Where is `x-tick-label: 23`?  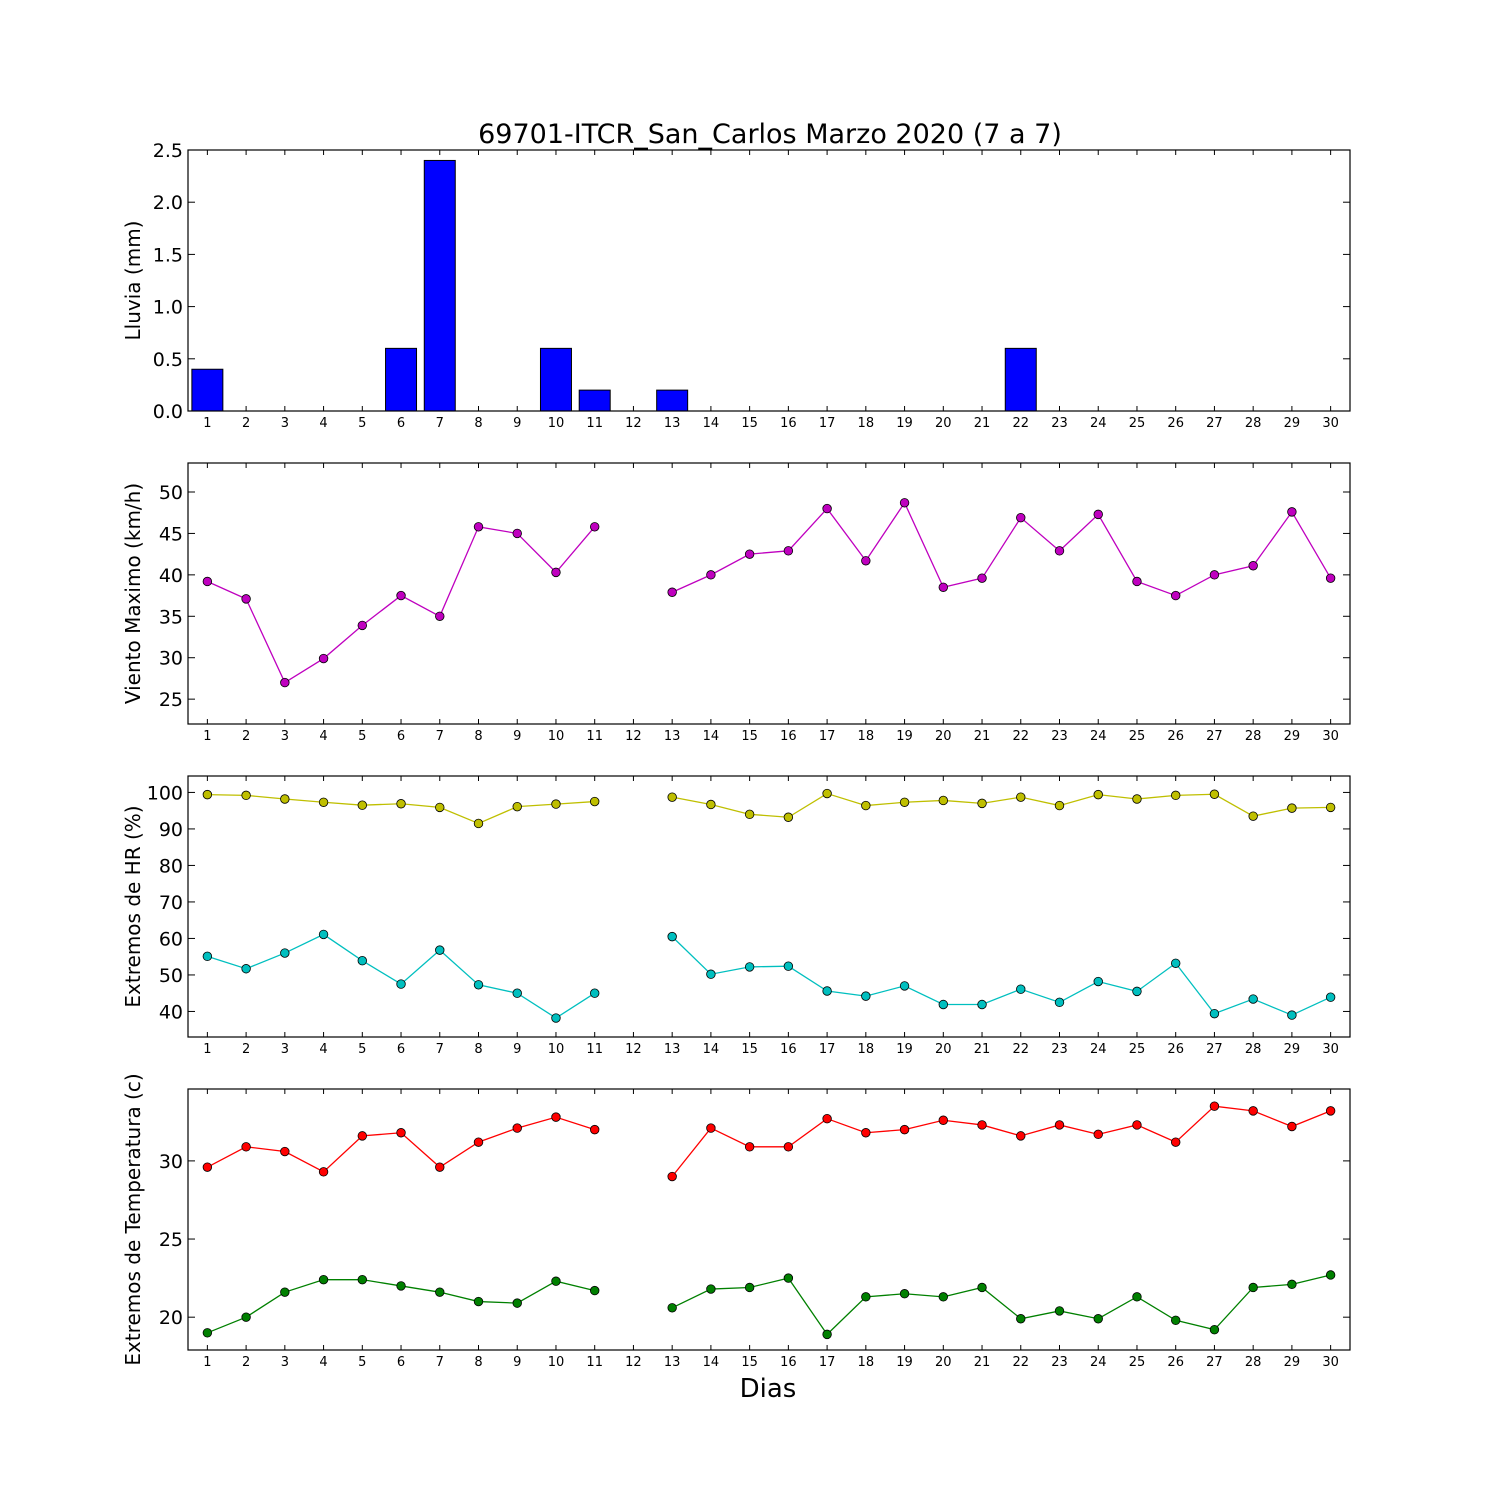
x-tick-label: 23 is located at coordinates (1059, 736).